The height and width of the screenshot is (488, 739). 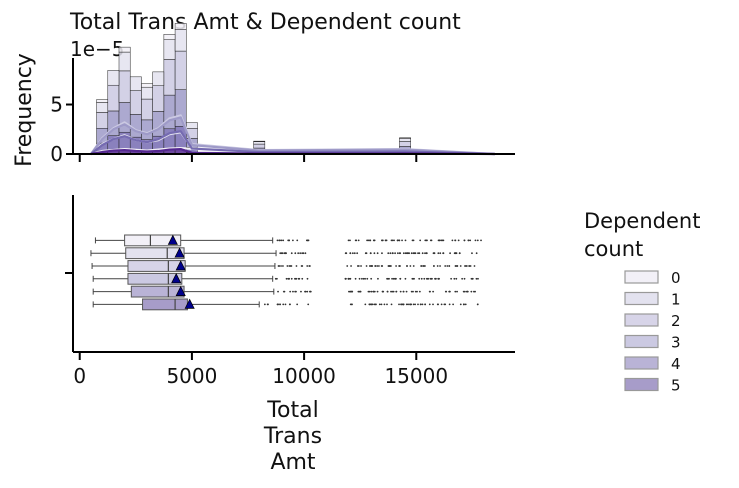 What do you see at coordinates (676, 300) in the screenshot?
I see `legend-label: 1` at bounding box center [676, 300].